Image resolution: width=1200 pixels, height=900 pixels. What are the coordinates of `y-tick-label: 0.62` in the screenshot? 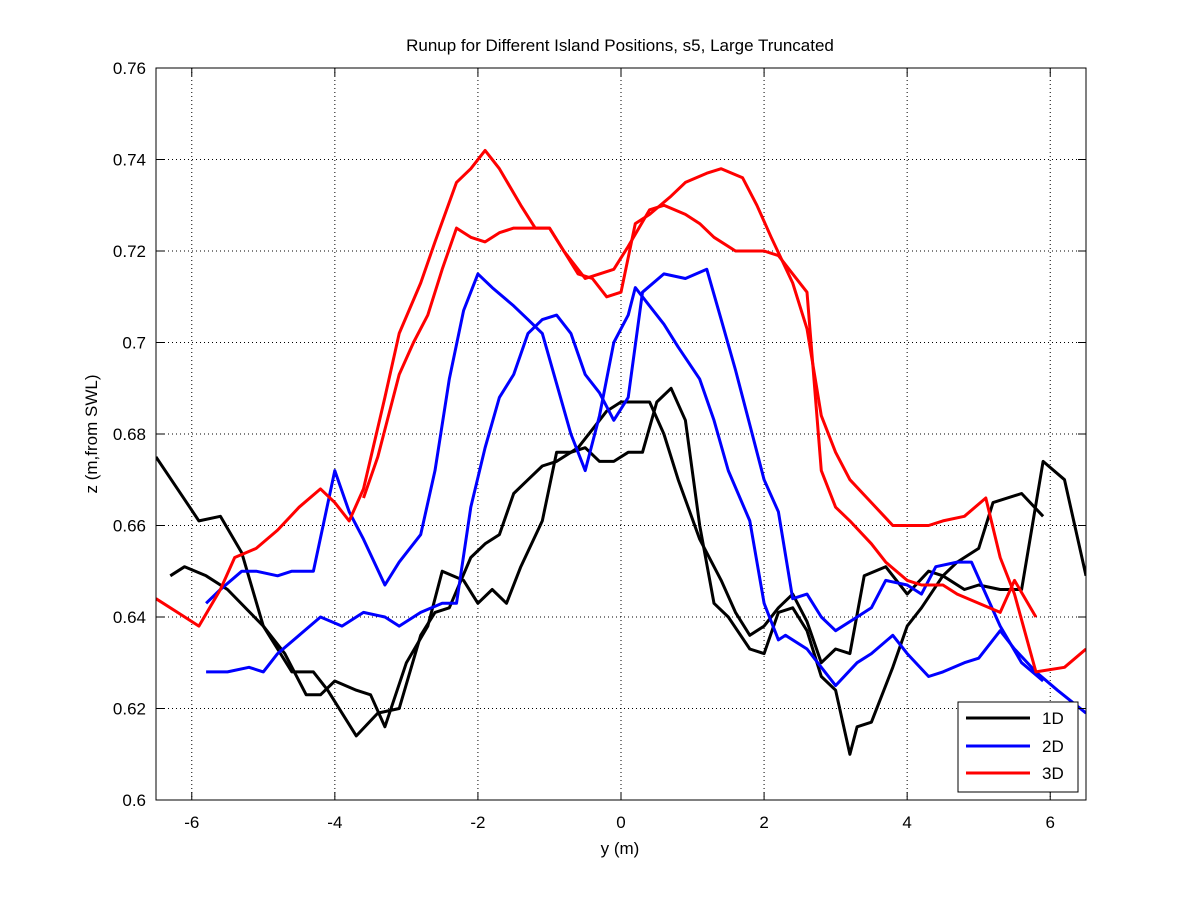 It's located at (129, 709).